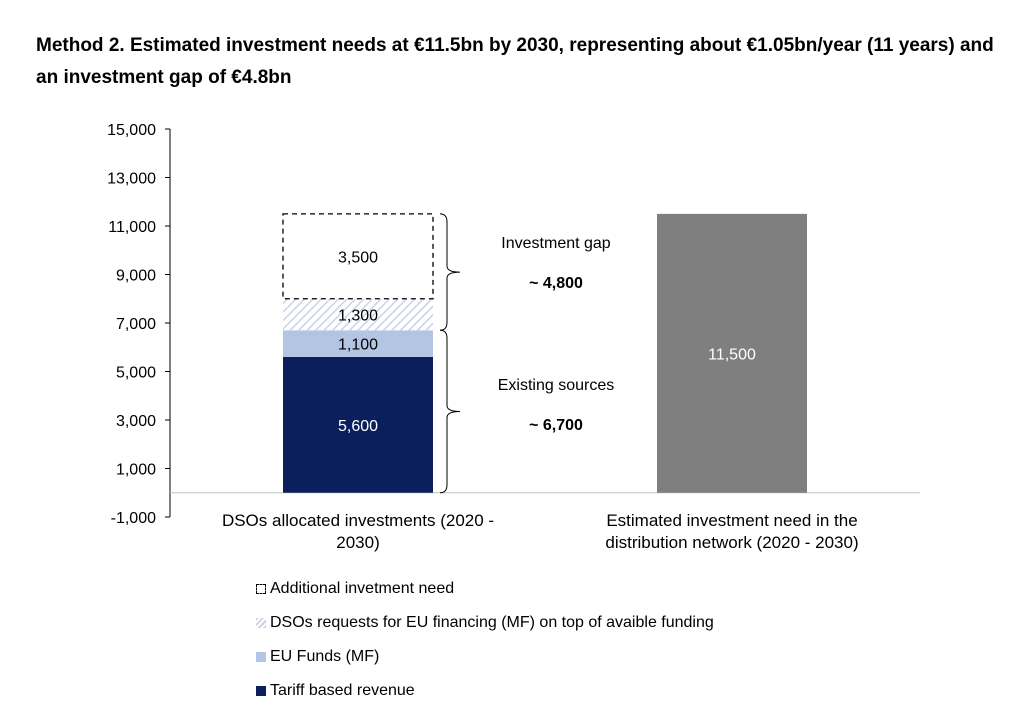 The image size is (1024, 716). What do you see at coordinates (136, 324) in the screenshot?
I see `y-tick-label: 7,000` at bounding box center [136, 324].